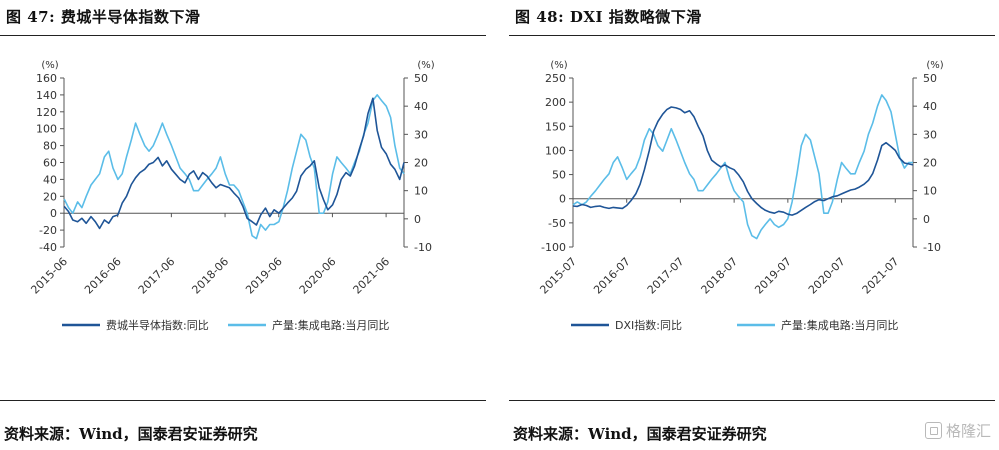 The image size is (999, 450). What do you see at coordinates (210, 276) in the screenshot?
I see `x-tick-label: 2018-06` at bounding box center [210, 276].